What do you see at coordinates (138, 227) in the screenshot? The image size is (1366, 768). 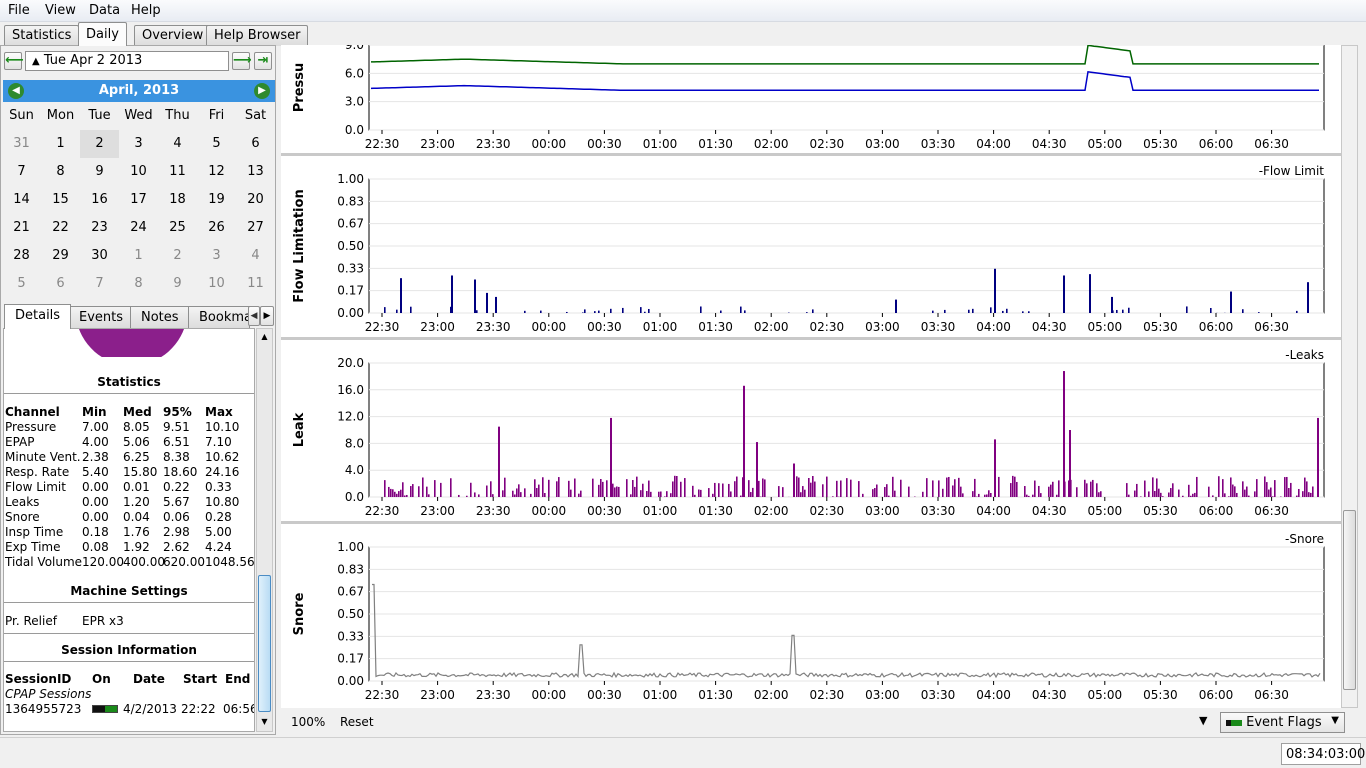 I see `calendar-day: 24` at bounding box center [138, 227].